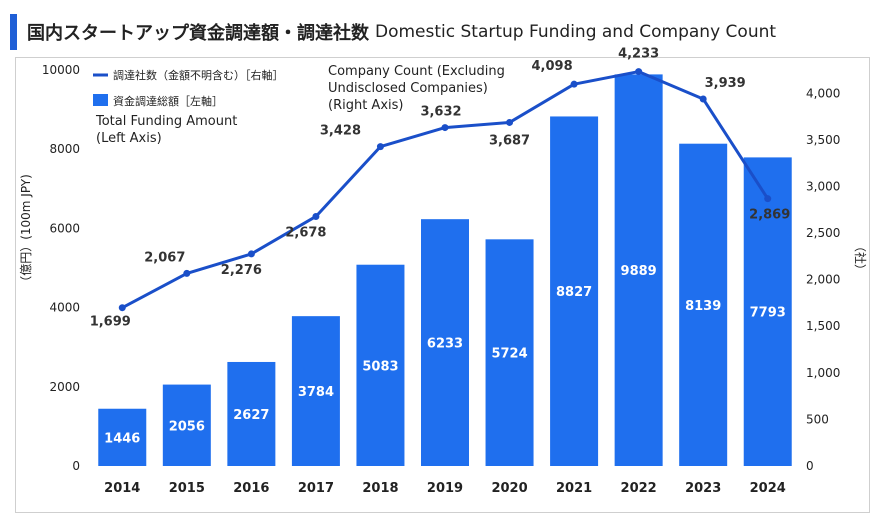 The height and width of the screenshot is (519, 884). I want to click on x-tick-label: 2022, so click(639, 488).